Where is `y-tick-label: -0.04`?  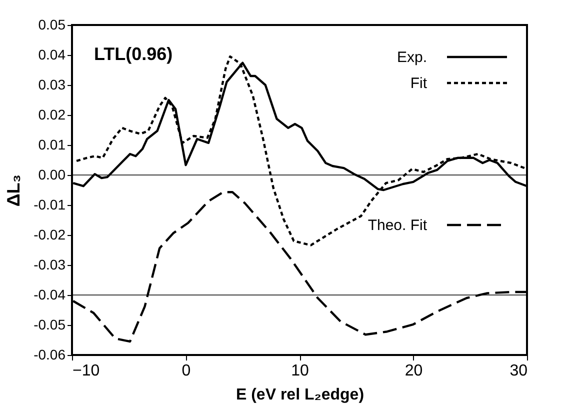
y-tick-label: -0.04 is located at coordinates (50, 294).